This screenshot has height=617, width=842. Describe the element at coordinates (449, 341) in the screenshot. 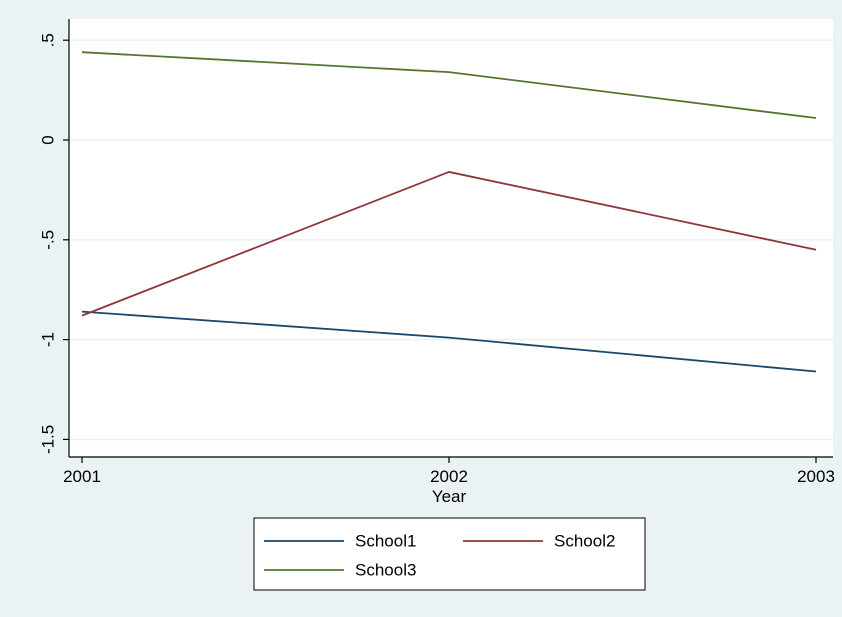

I see `series-line-school1` at that location.